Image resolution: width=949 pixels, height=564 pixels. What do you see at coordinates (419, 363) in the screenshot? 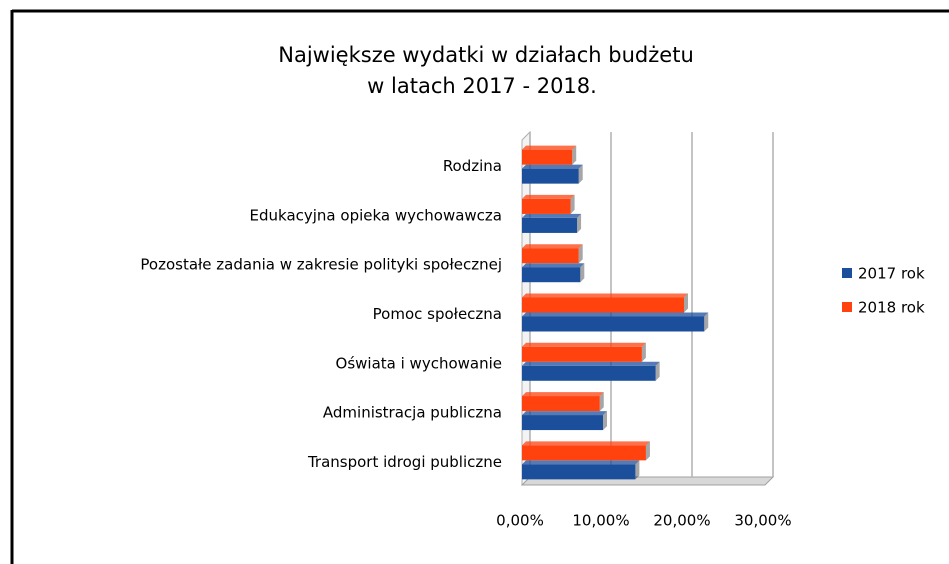
I see `y-tick-label: Oświata i wychowanie` at bounding box center [419, 363].